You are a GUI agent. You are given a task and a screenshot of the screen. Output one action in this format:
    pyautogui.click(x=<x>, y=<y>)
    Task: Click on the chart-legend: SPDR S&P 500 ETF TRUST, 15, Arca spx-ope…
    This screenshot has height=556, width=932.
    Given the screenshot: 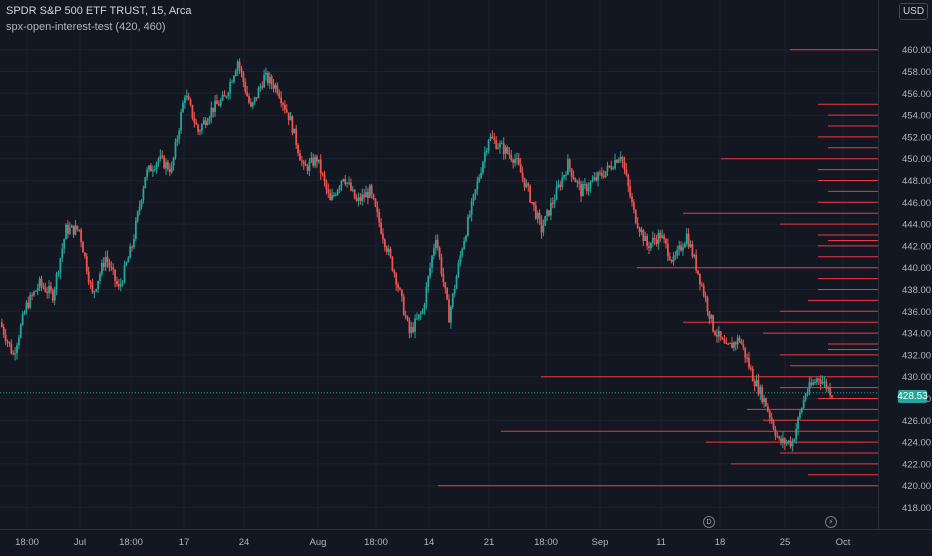 What is the action you would take?
    pyautogui.click(x=98, y=19)
    